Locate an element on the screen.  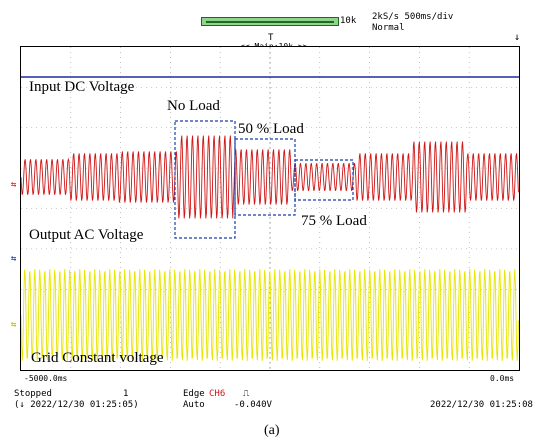
input-dc-label: Input DC Voltage is located at coordinates (82, 87).